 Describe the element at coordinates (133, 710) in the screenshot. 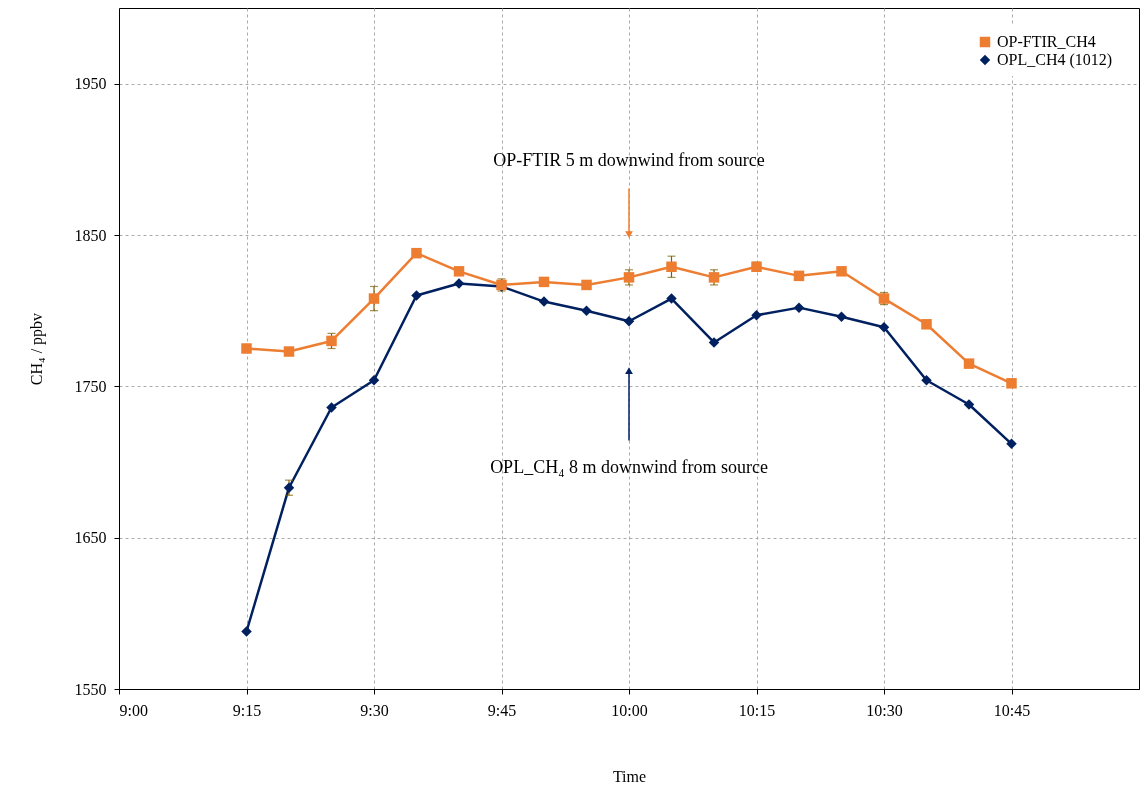

I see `x-tick-label: 9:00` at that location.